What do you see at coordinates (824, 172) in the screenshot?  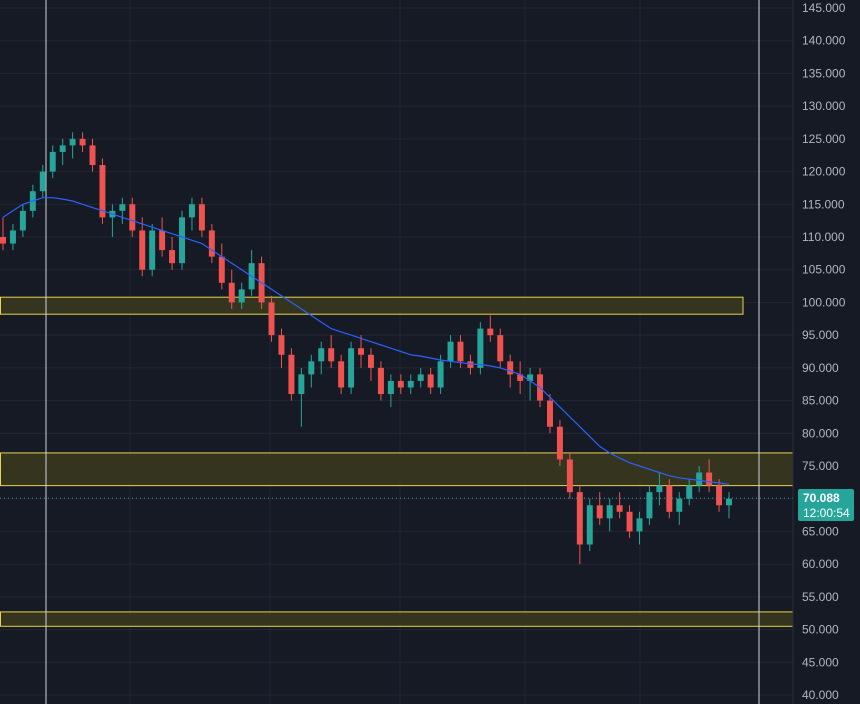 I see `price-tick-label: 120.000` at bounding box center [824, 172].